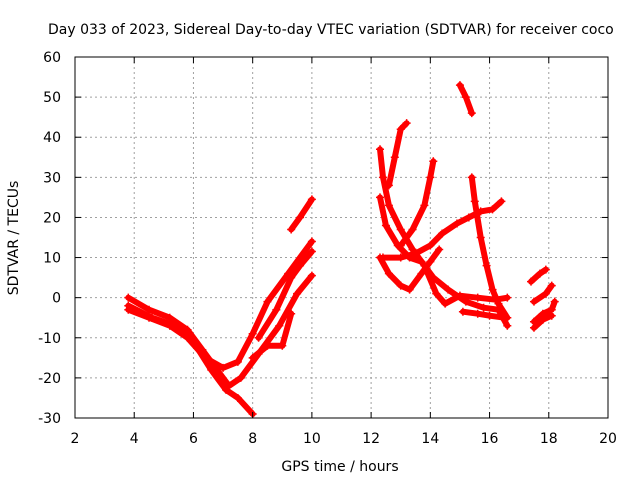 Image resolution: width=640 pixels, height=480 pixels. Describe the element at coordinates (339, 467) in the screenshot. I see `x-axis-label: GPS time / hours` at that location.